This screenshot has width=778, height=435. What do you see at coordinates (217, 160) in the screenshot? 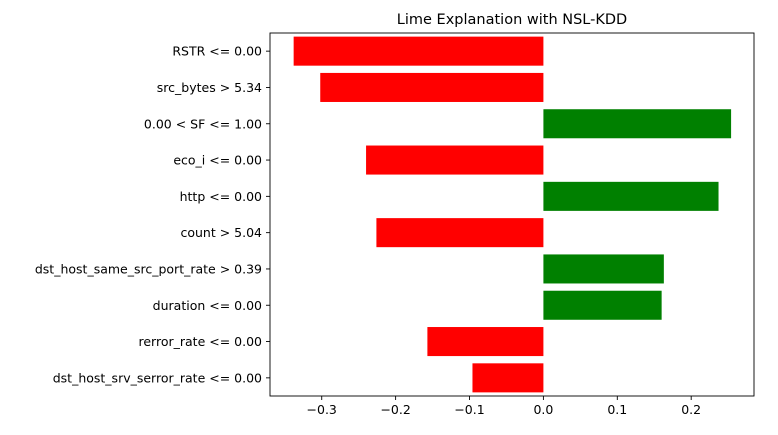
I see `y-tick-label: eco_i <= 0.00` at bounding box center [217, 160].